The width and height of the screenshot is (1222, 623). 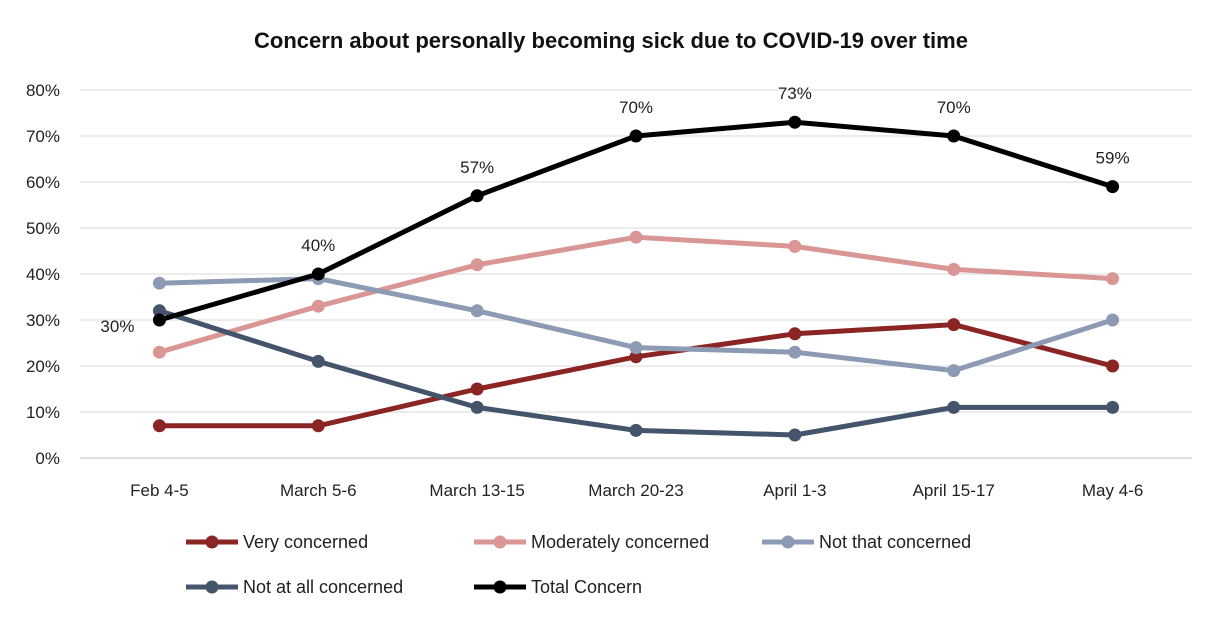 What do you see at coordinates (1112, 490) in the screenshot?
I see `x-tick-label: May 4-6` at bounding box center [1112, 490].